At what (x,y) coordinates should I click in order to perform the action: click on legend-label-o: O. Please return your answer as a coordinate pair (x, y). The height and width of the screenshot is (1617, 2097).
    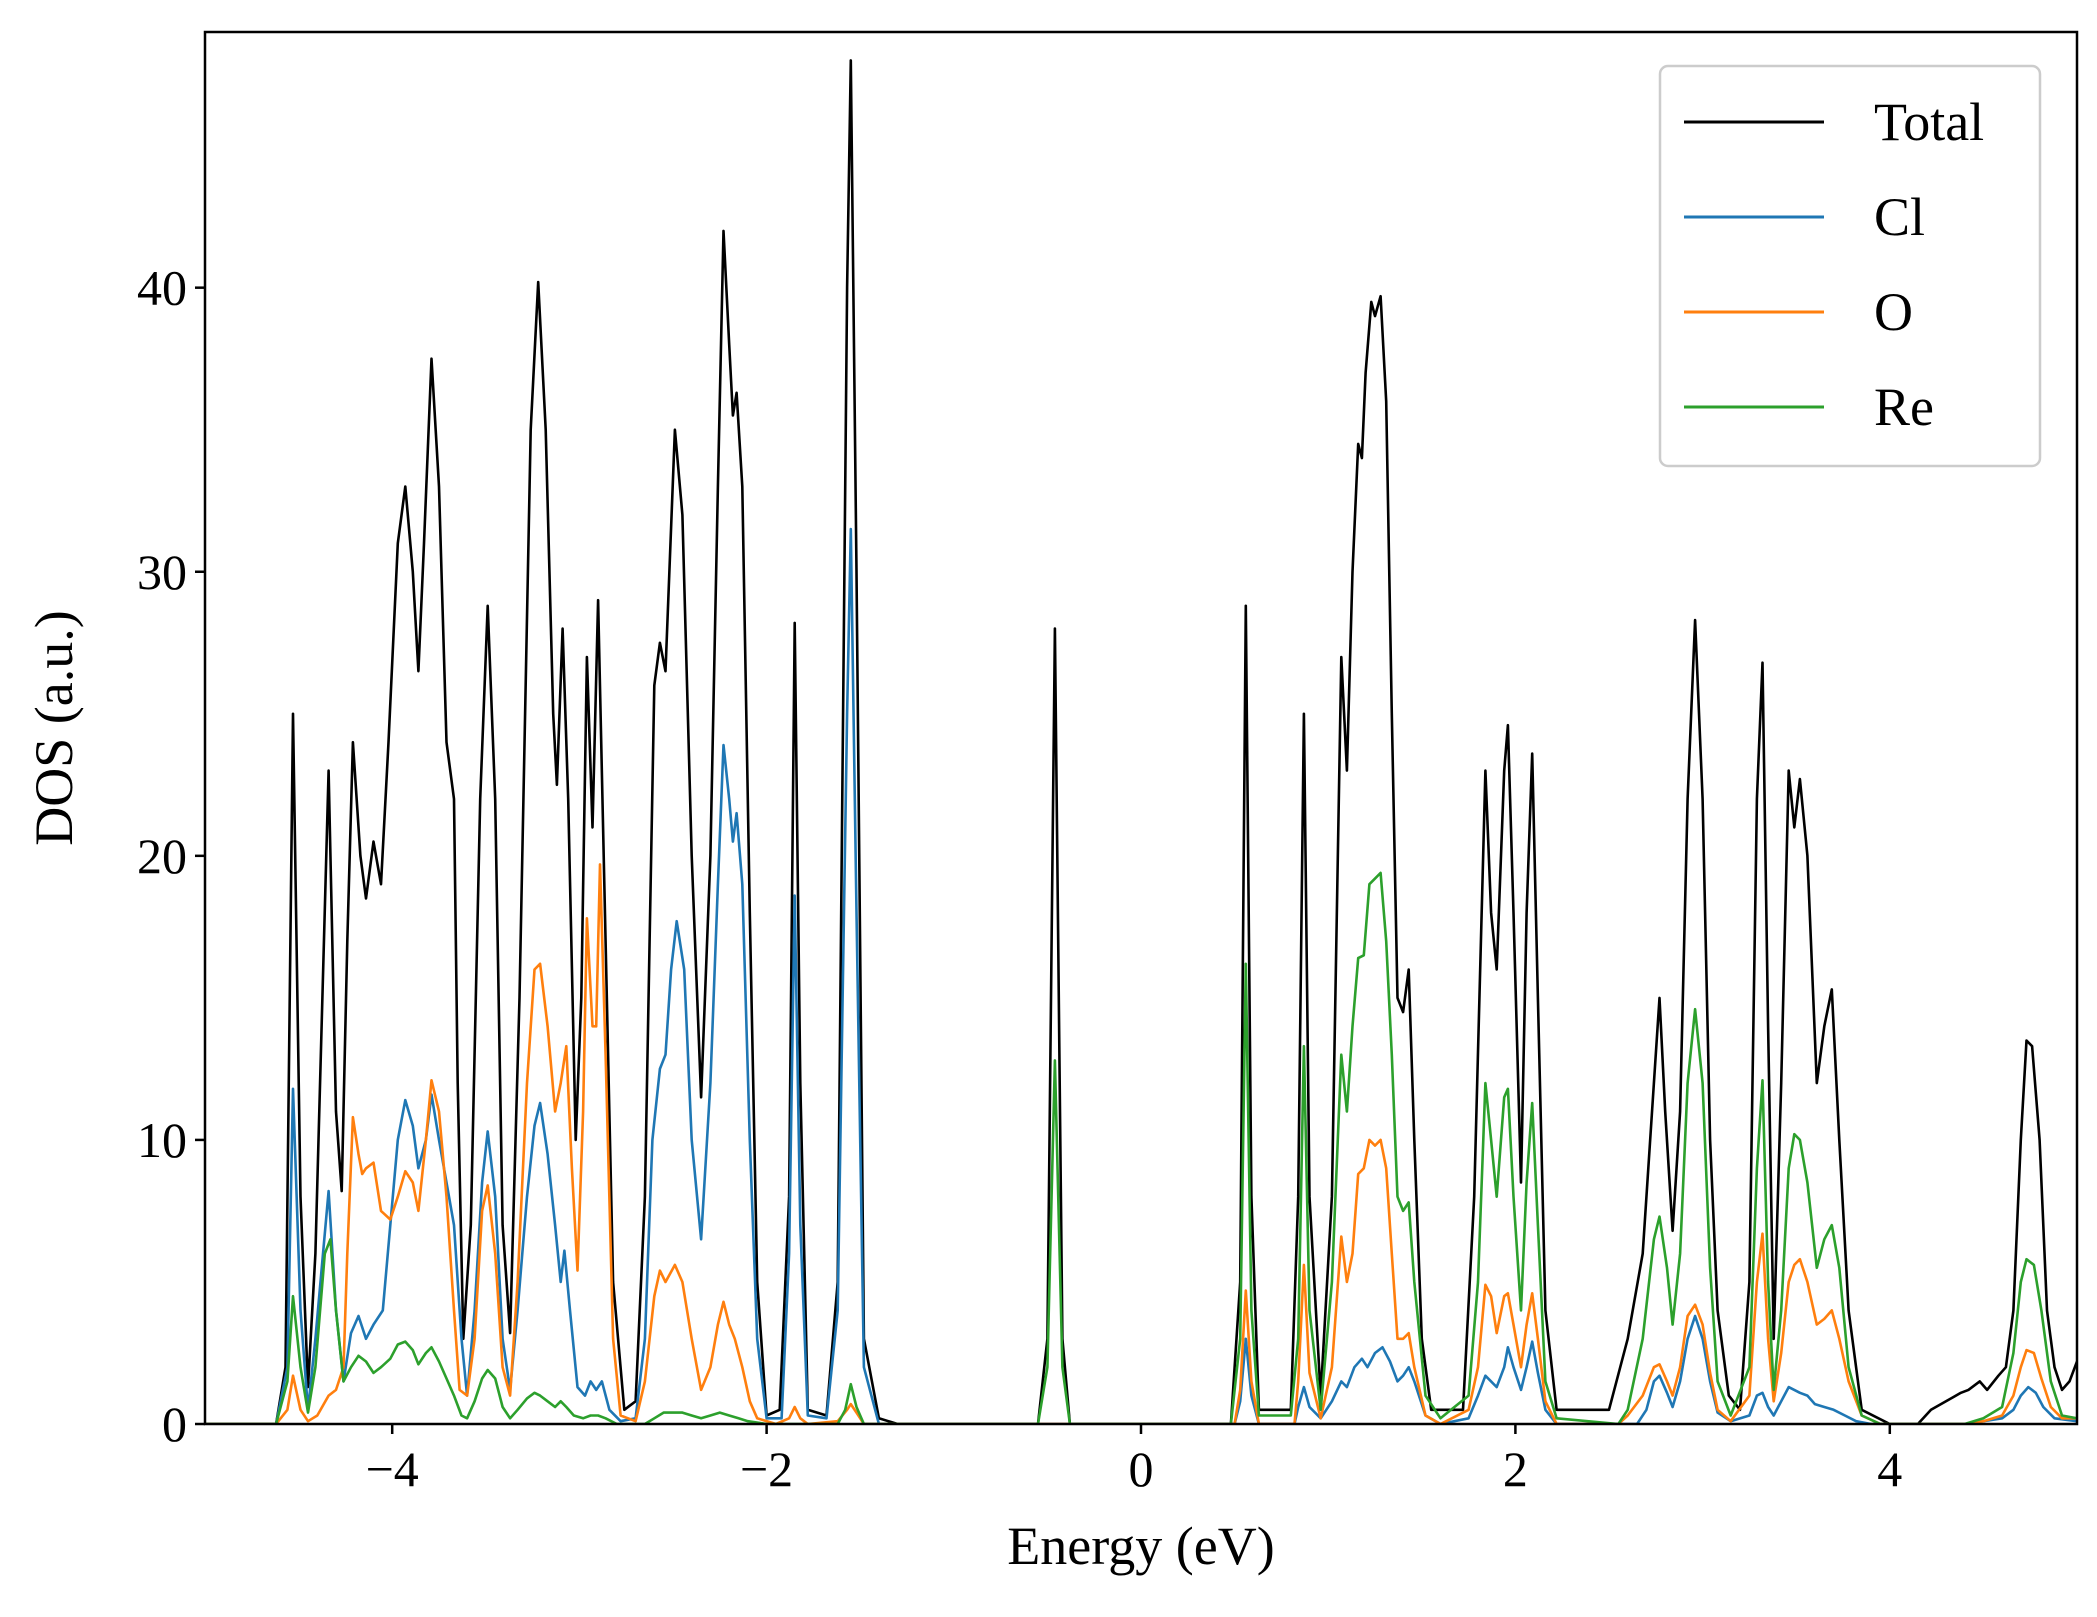
    Looking at the image, I should click on (1893, 312).